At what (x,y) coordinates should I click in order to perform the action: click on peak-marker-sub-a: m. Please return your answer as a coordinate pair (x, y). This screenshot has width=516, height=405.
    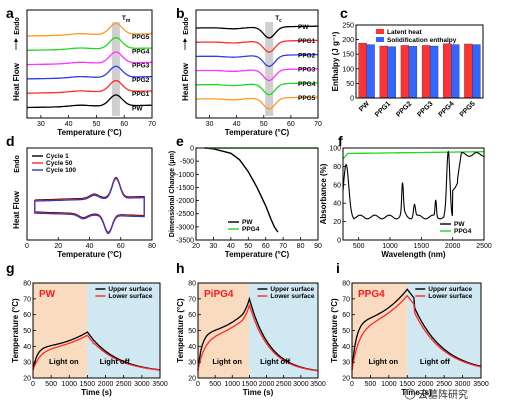
    Looking at the image, I should click on (128, 21).